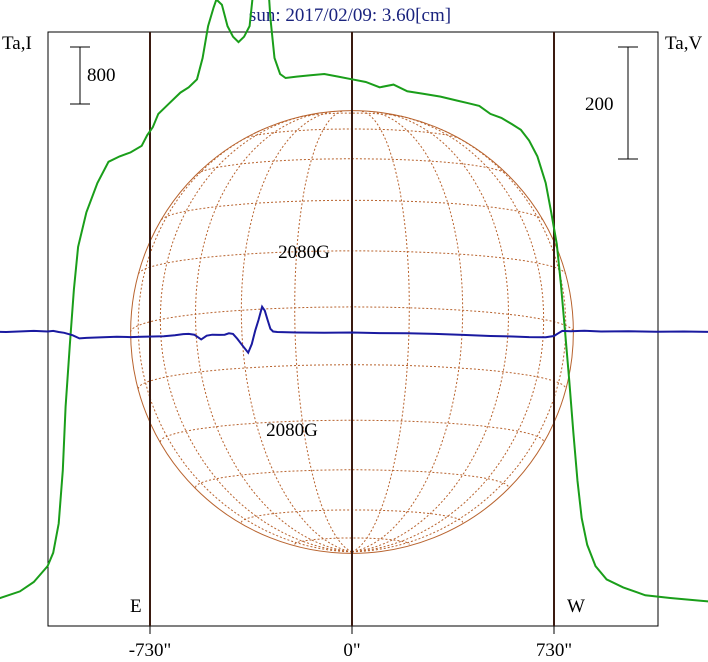 This screenshot has width=708, height=662. I want to click on scale-bar-left, so click(80, 75).